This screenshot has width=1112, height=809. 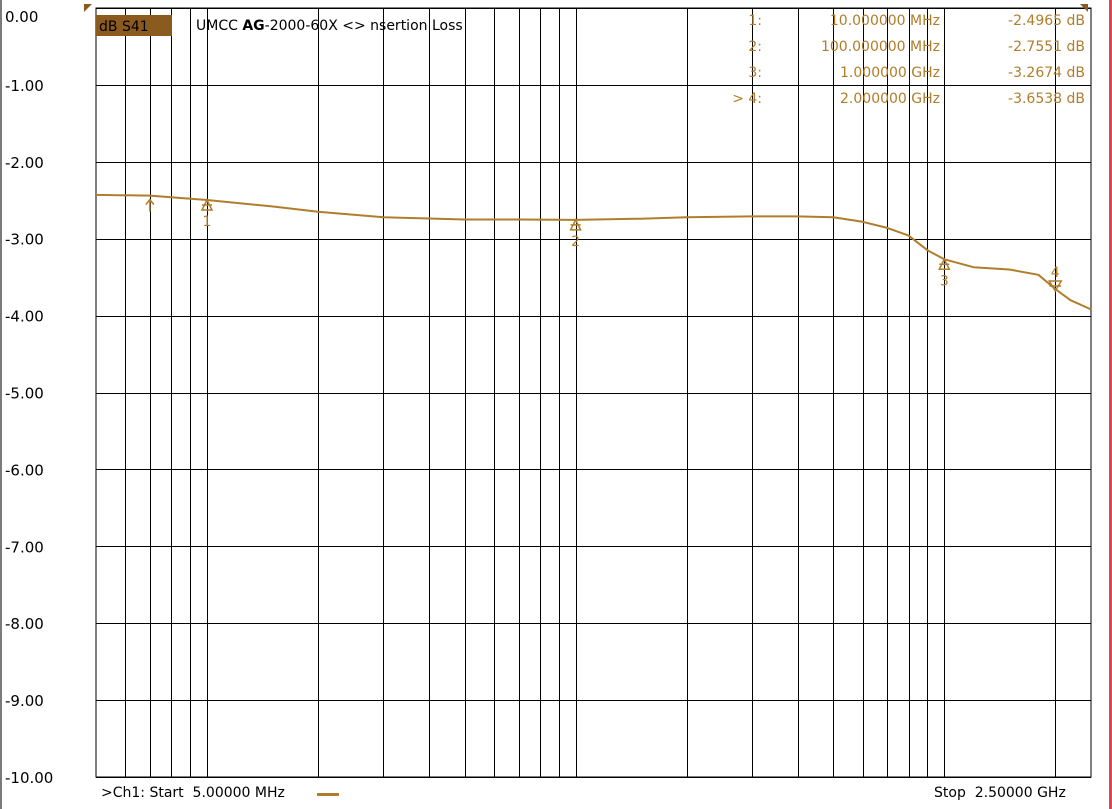 I want to click on marker-4-value: -3.6538 dB, so click(x=1046, y=99).